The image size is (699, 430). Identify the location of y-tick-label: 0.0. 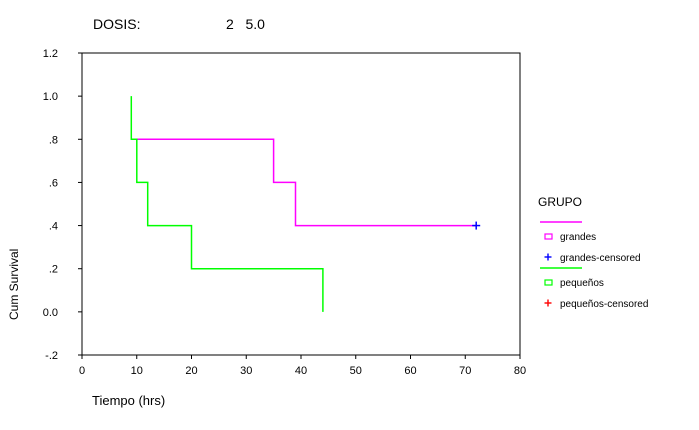
(50, 313).